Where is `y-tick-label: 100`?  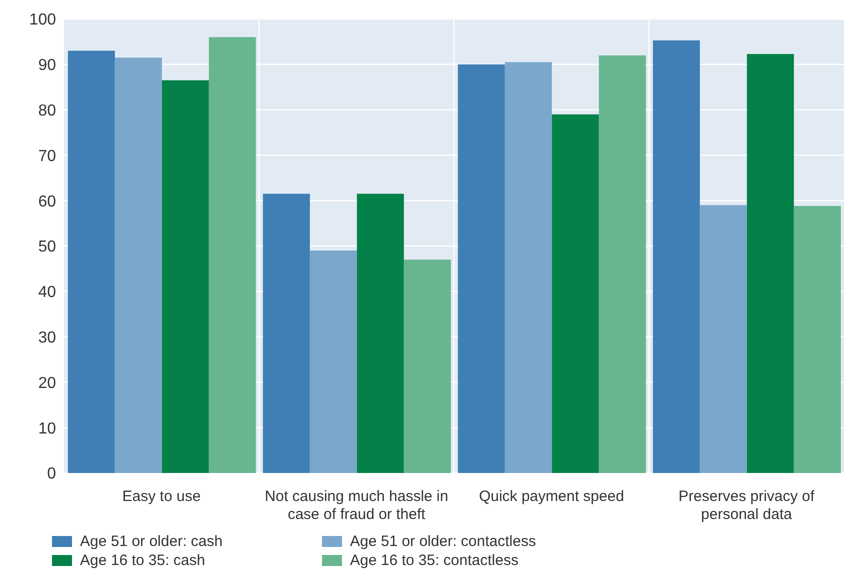 y-tick-label: 100 is located at coordinates (42, 20).